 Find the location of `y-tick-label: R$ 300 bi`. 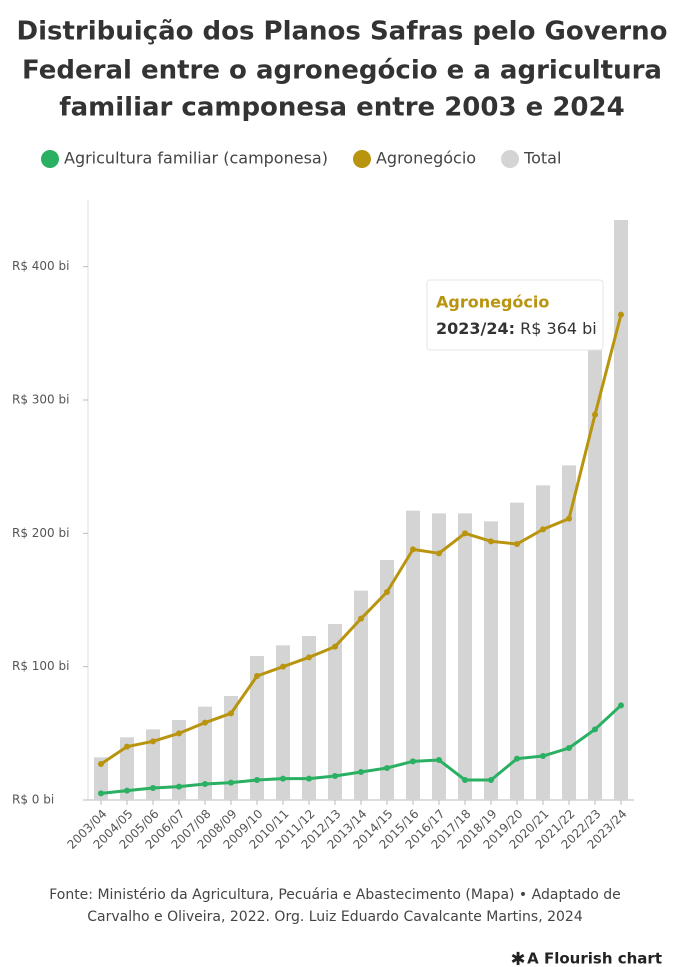

y-tick-label: R$ 300 bi is located at coordinates (40, 400).